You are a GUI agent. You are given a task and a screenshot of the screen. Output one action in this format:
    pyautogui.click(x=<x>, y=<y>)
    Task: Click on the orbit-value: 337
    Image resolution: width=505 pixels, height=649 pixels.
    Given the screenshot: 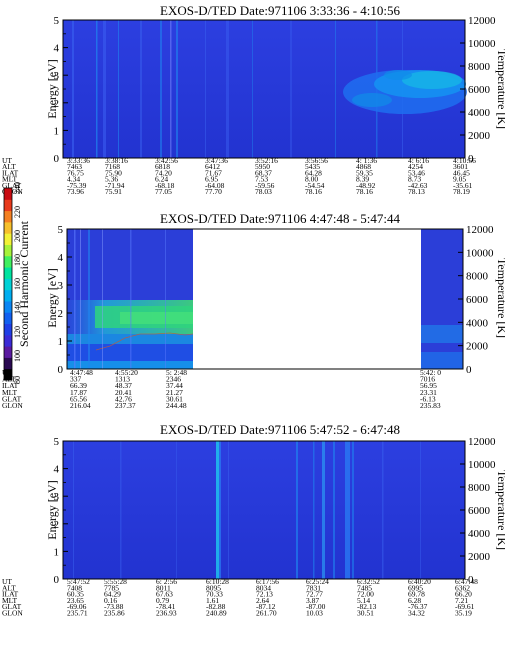 What is the action you would take?
    pyautogui.click(x=76, y=379)
    